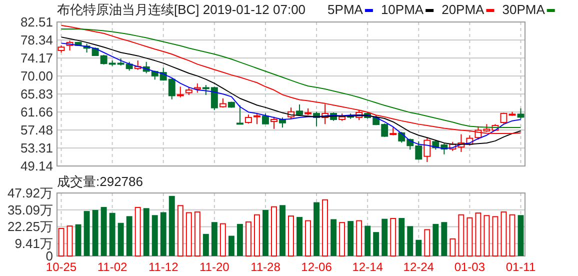 This screenshot has height=276, width=578. What do you see at coordinates (36, 94) in the screenshot?
I see `y-tick-label: 65.83` at bounding box center [36, 94].